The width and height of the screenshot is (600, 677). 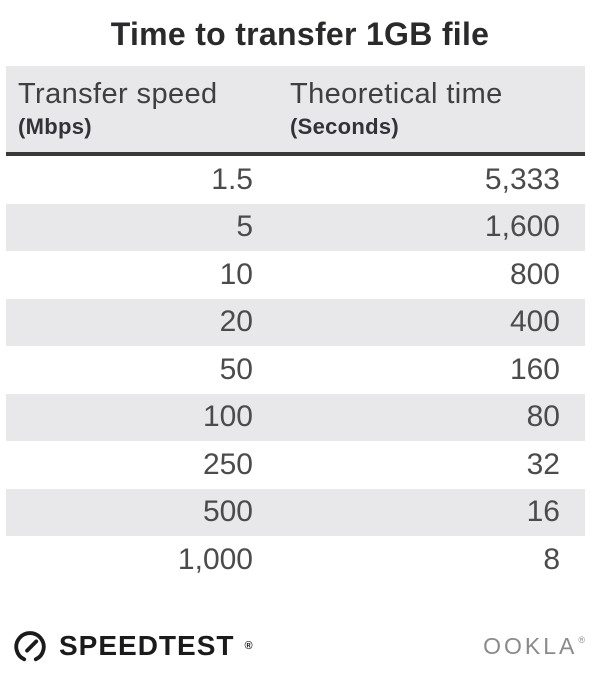 I want to click on header-theoretical-time: Theoretical time (Seconds), so click(x=437, y=109).